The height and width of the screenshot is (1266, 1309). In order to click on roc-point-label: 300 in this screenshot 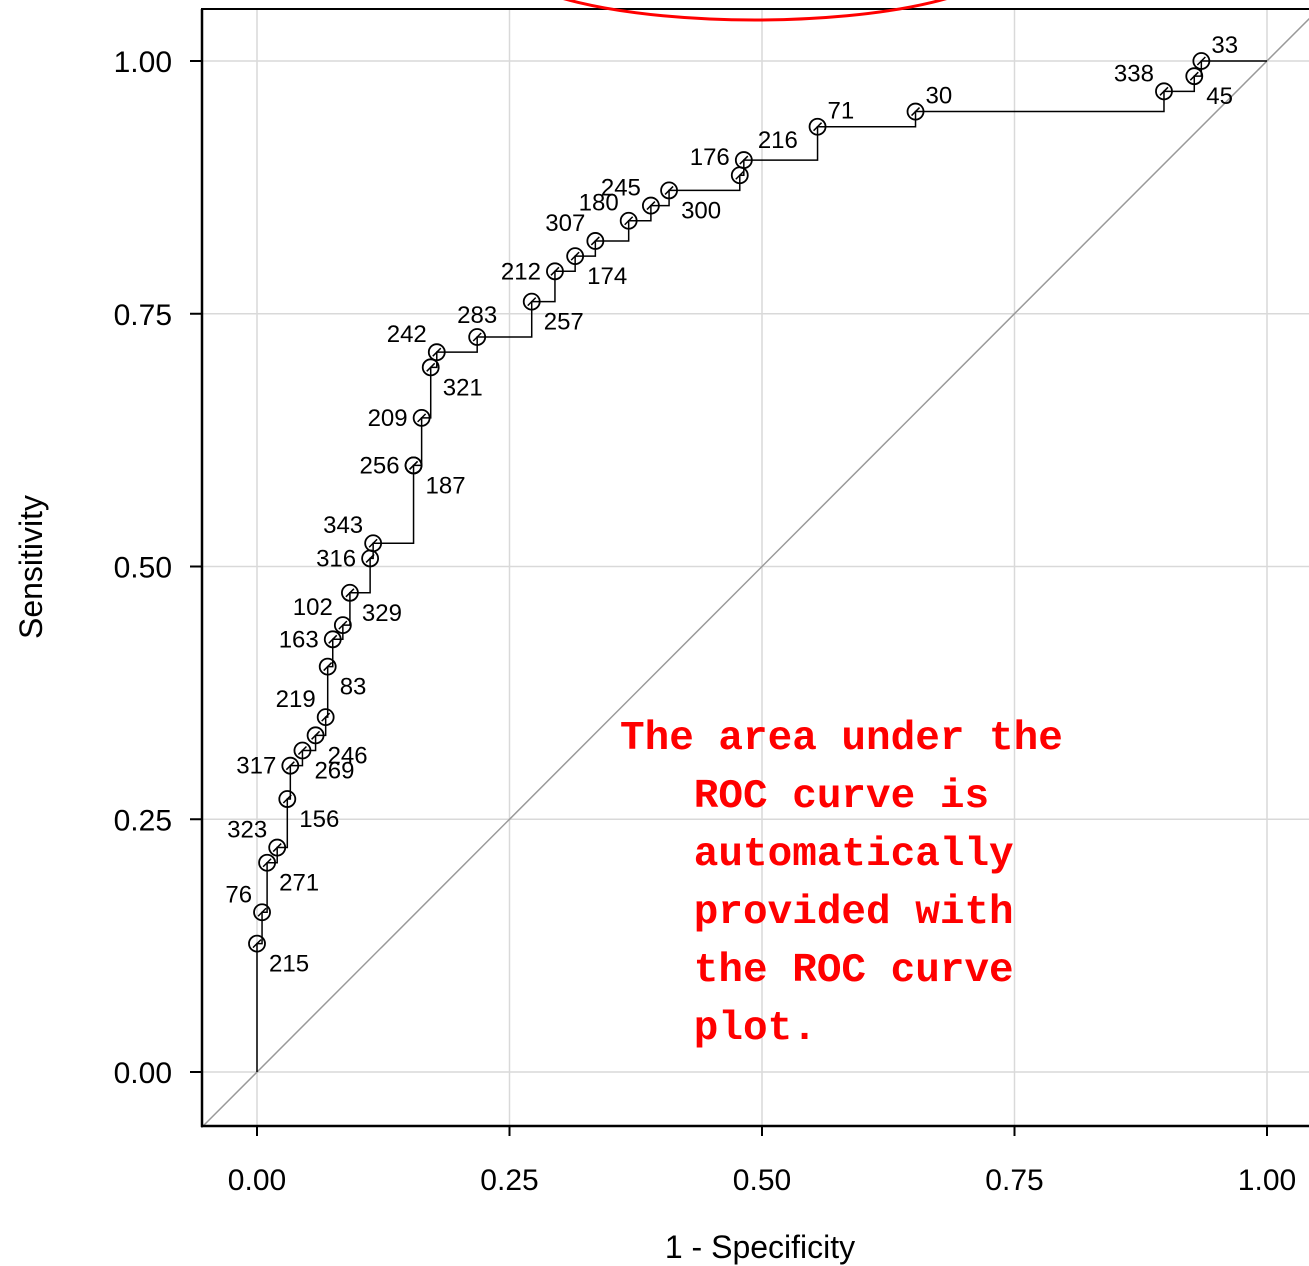, I will do `click(701, 210)`.